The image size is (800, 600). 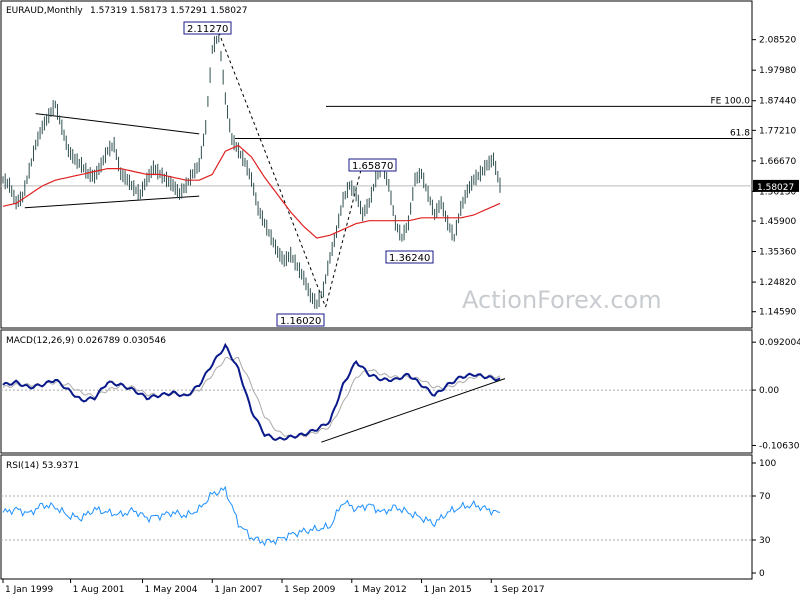 I want to click on price-annotation-label: 1.36240, so click(x=409, y=258).